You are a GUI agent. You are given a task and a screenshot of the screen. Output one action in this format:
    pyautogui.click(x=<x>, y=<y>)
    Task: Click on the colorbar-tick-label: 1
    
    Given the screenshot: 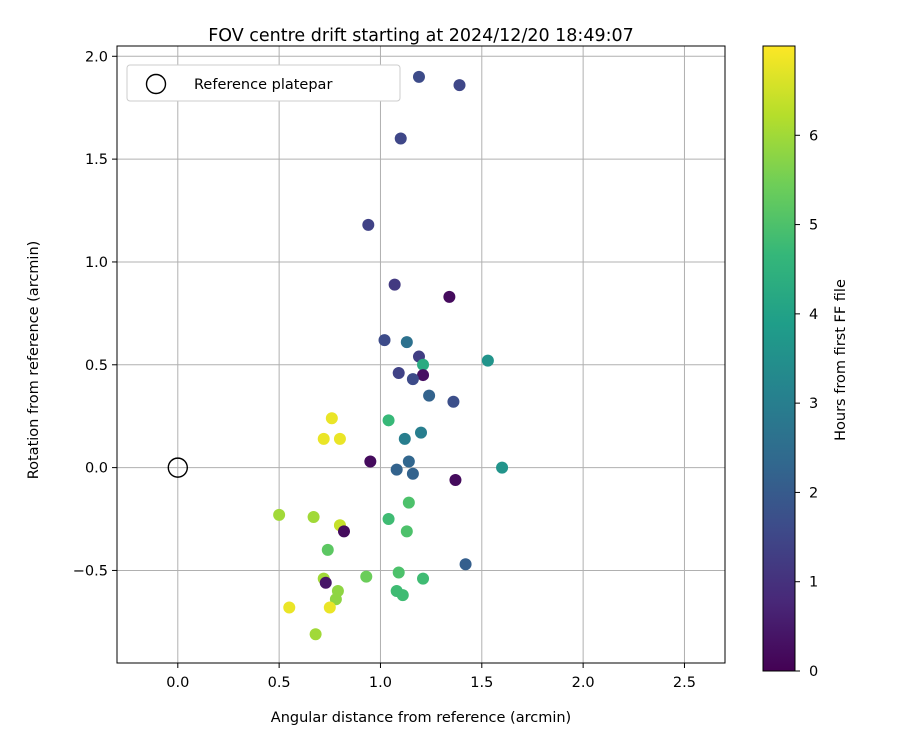 What is the action you would take?
    pyautogui.click(x=813, y=583)
    